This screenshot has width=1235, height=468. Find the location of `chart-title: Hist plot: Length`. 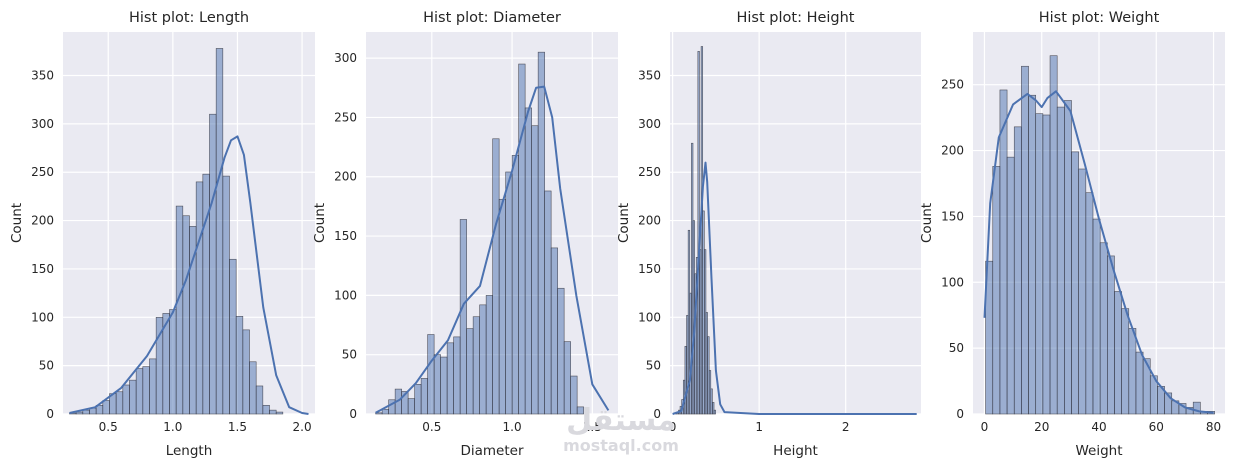

chart-title: Hist plot: Length is located at coordinates (189, 18).